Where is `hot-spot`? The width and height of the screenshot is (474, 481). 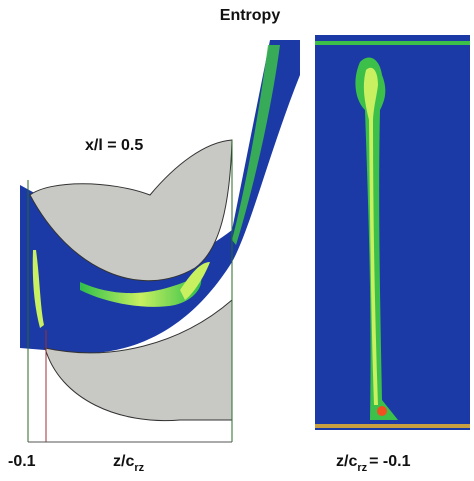 hot-spot is located at coordinates (382, 411).